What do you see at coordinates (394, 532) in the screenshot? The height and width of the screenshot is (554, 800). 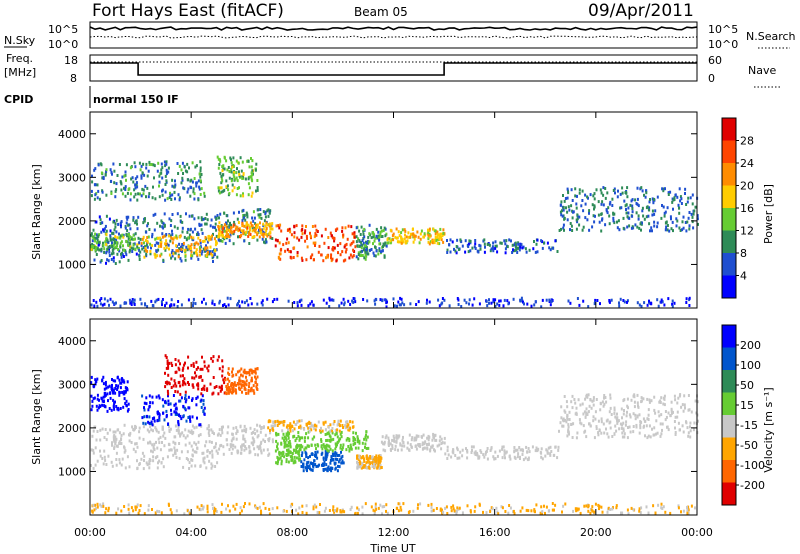 I see `x-tick-label: 12:00` at bounding box center [394, 532].